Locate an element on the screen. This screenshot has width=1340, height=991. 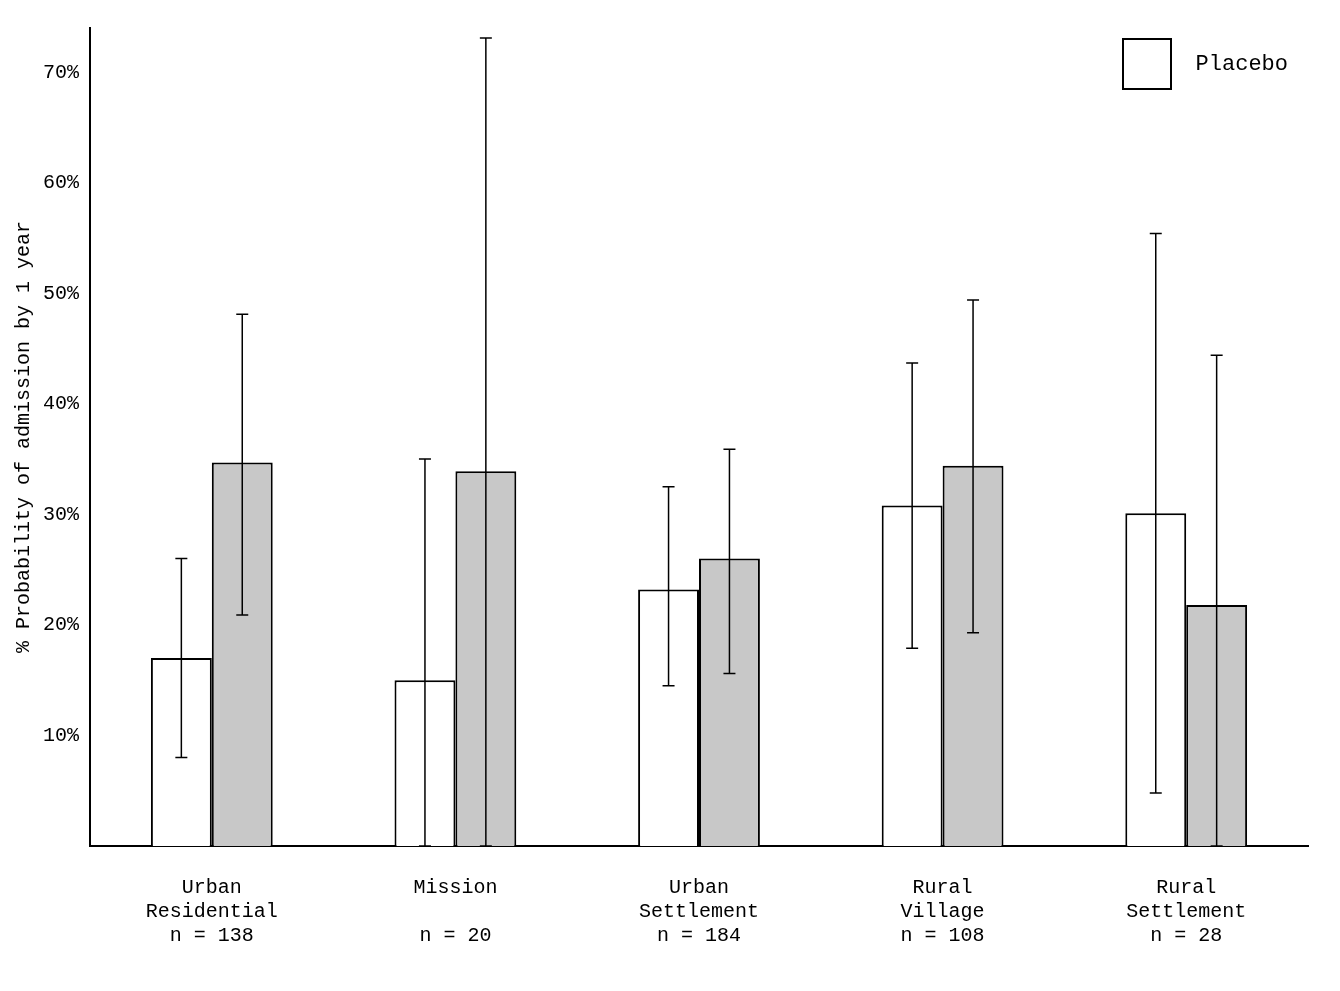
x-tick-label: Rural Village n = 108 is located at coordinates (942, 912).